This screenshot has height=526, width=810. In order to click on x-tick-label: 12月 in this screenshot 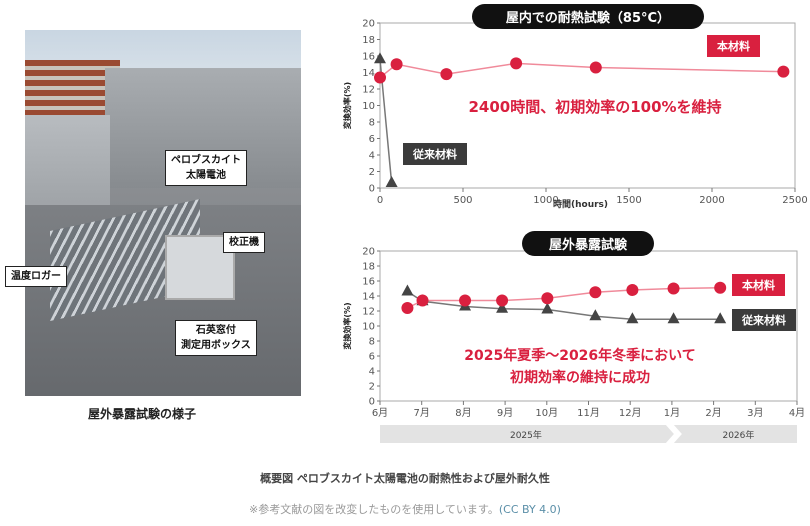, I will do `click(630, 413)`.